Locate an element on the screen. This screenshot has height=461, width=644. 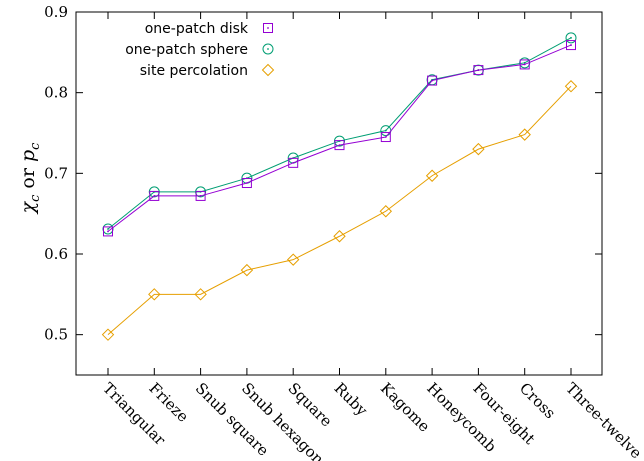
x-tick-label: Kagome is located at coordinates (405, 407).